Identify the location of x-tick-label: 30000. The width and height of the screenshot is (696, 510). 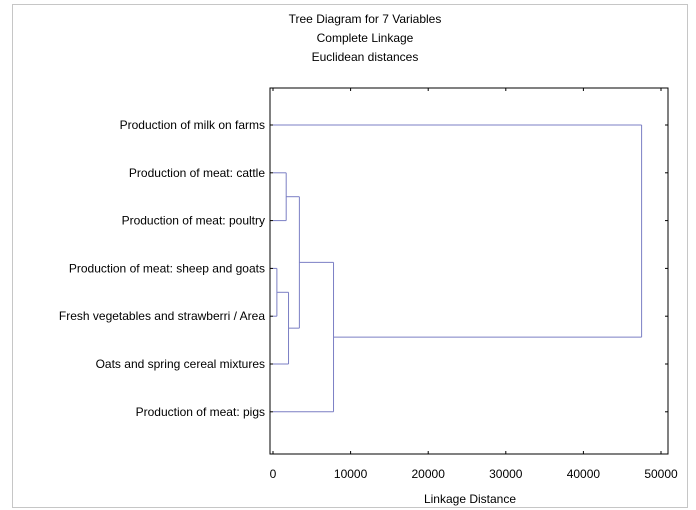
(506, 474).